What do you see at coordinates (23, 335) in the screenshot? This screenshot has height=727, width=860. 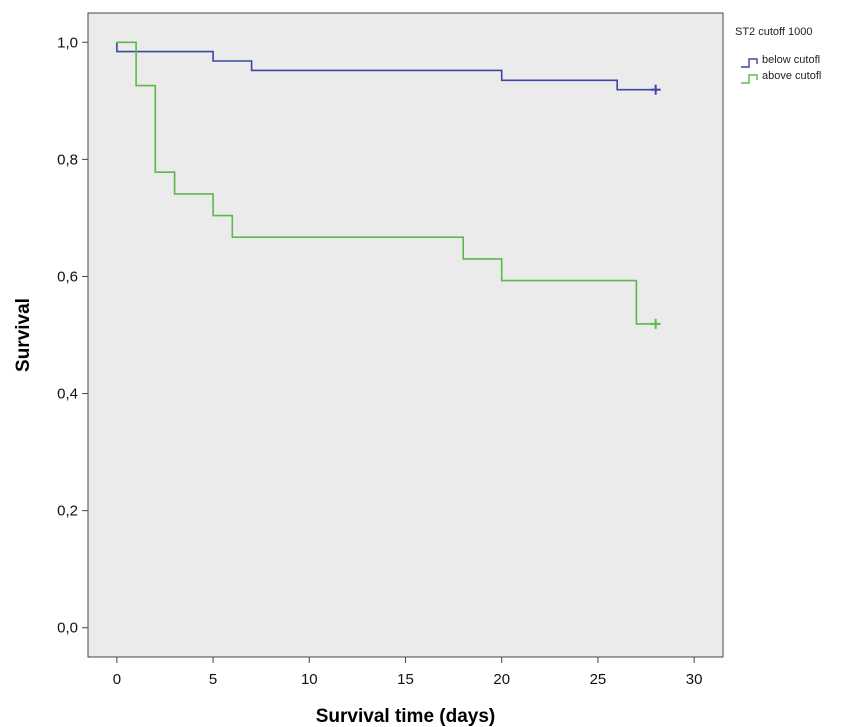 I see `y-axis-title: Survival` at bounding box center [23, 335].